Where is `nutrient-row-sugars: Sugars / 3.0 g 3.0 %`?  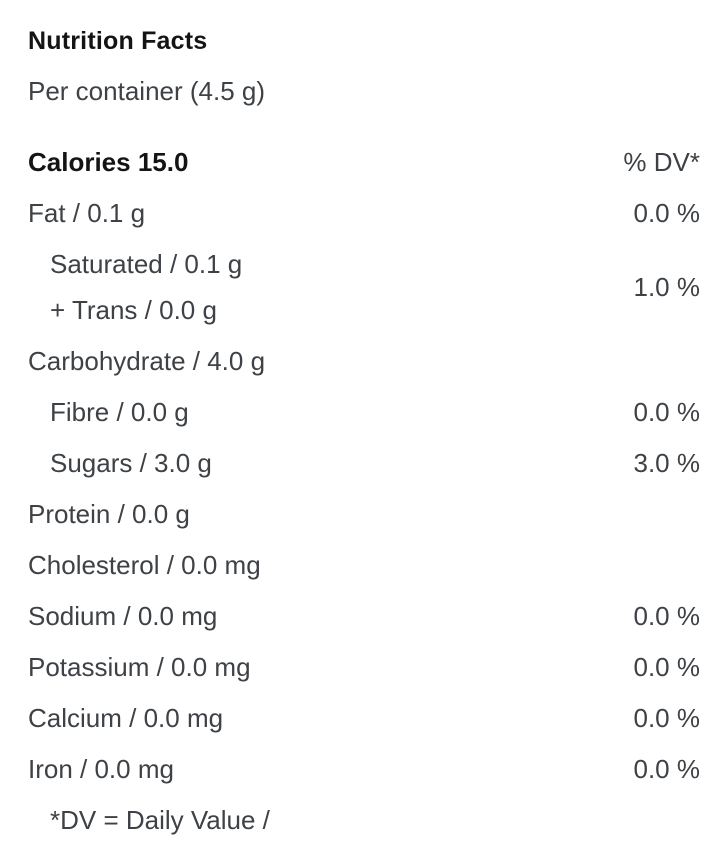 nutrient-row-sugars: Sugars / 3.0 g 3.0 % is located at coordinates (364, 463).